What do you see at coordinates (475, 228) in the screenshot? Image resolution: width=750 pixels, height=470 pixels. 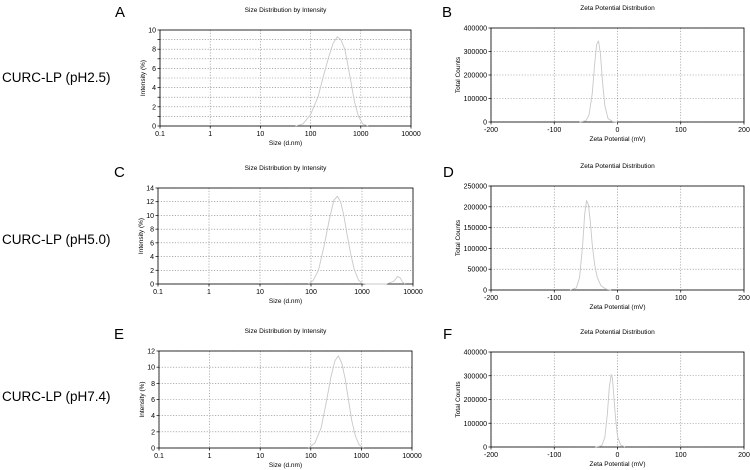 I see `y-tick-label: 150000` at bounding box center [475, 228].